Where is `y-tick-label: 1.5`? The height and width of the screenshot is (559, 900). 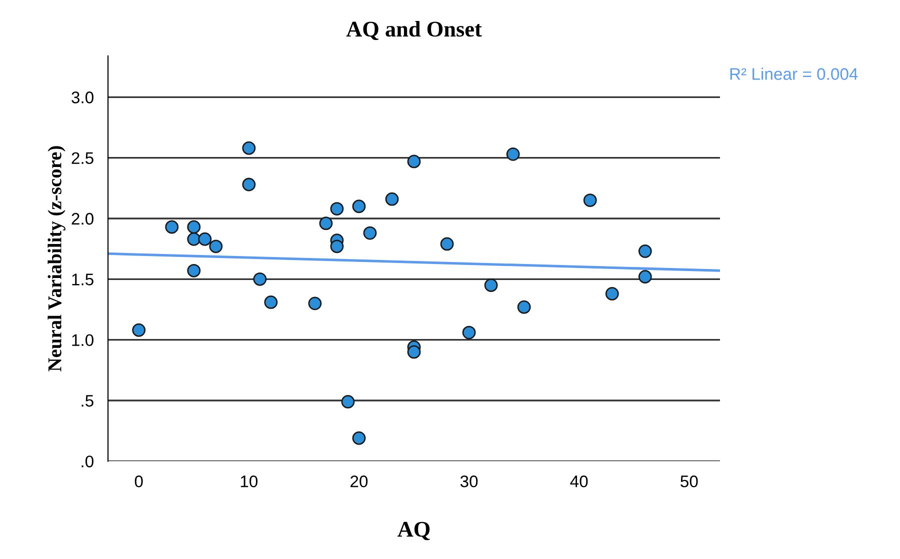 y-tick-label: 1.5 is located at coordinates (83, 280).